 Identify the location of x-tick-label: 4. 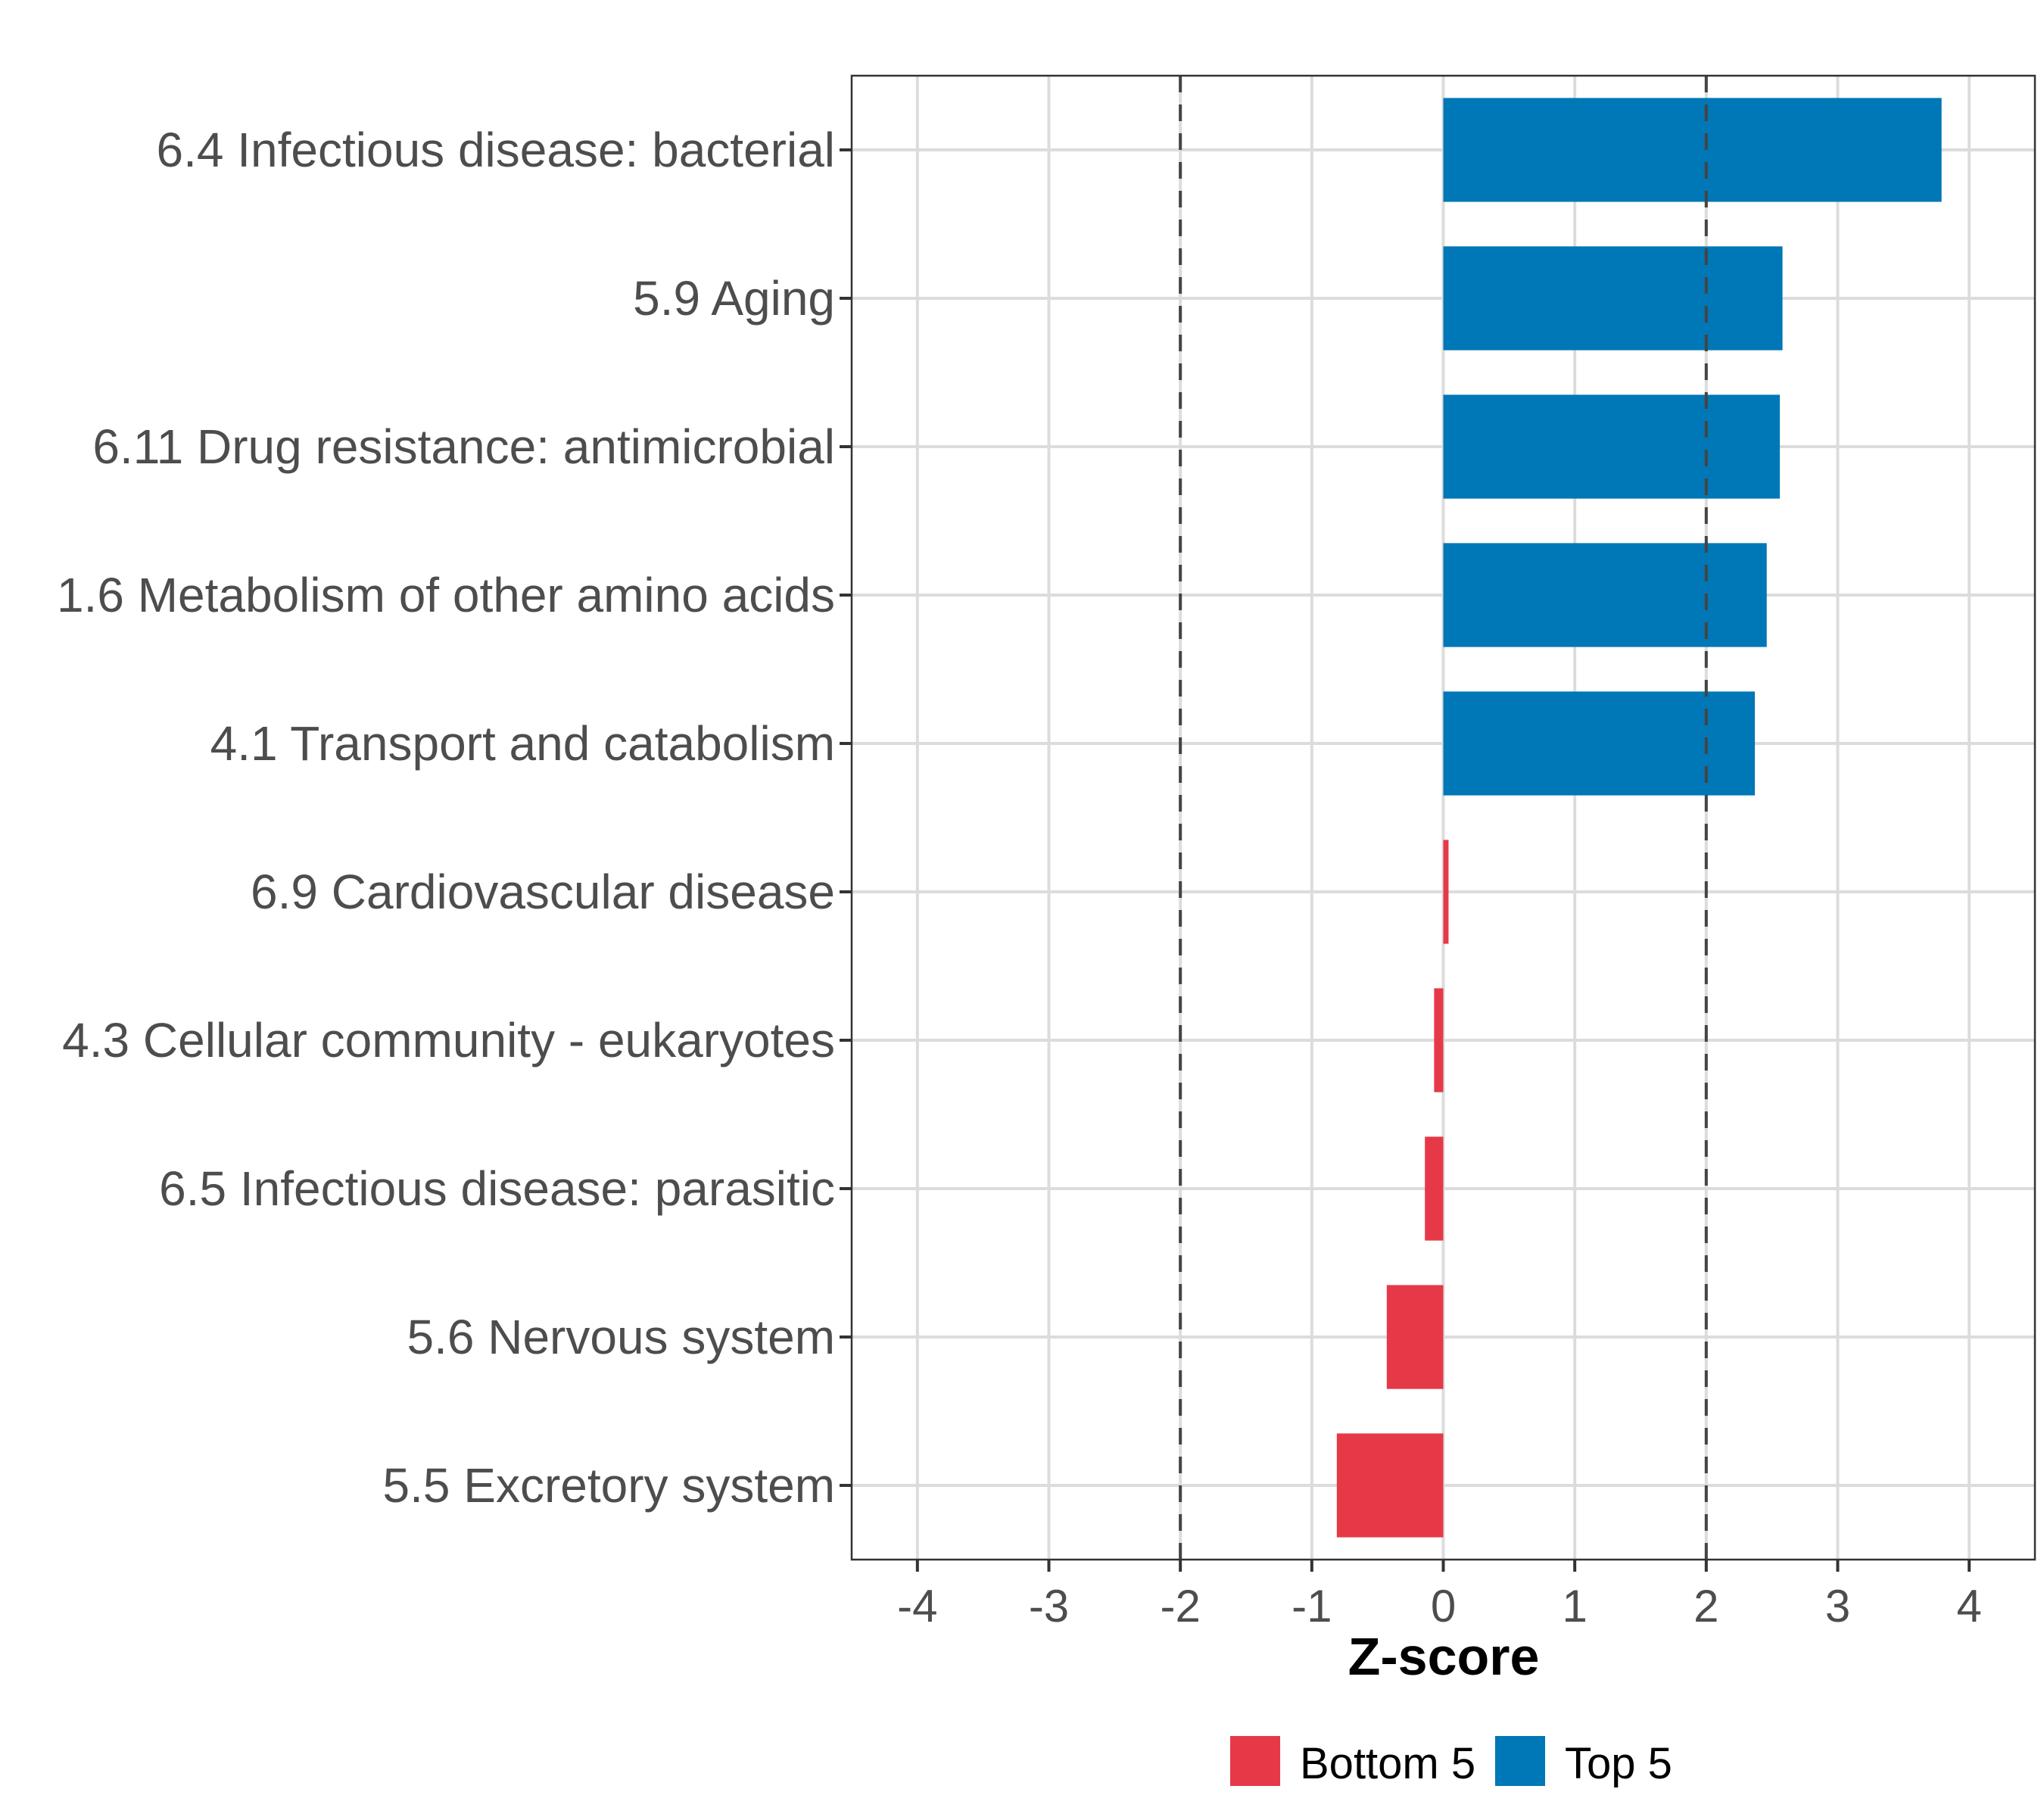
(1969, 1606).